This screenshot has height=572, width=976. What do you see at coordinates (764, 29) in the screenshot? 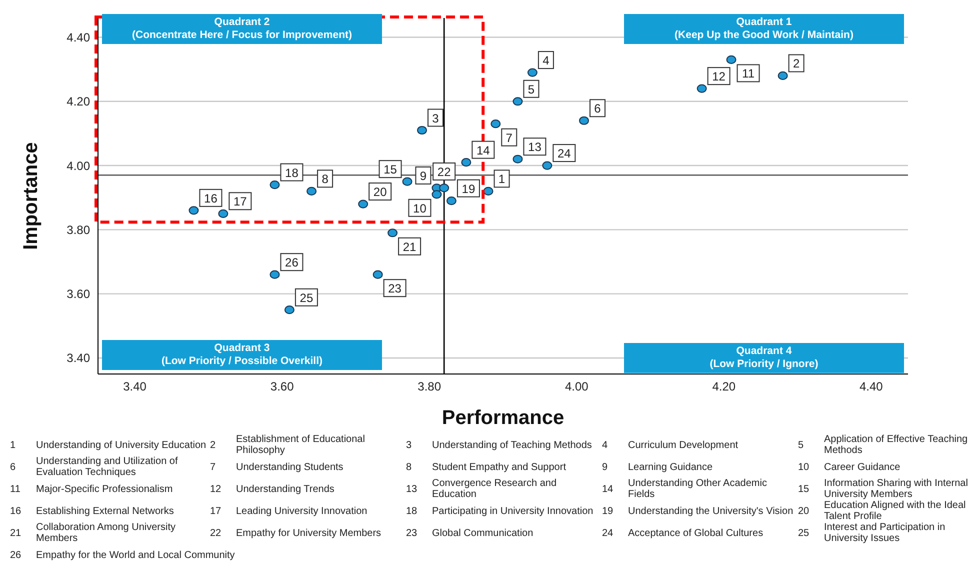
I see `quadrant-banner: Quadrant 1 (Keep Up the Good Work / Maintain)` at bounding box center [764, 29].